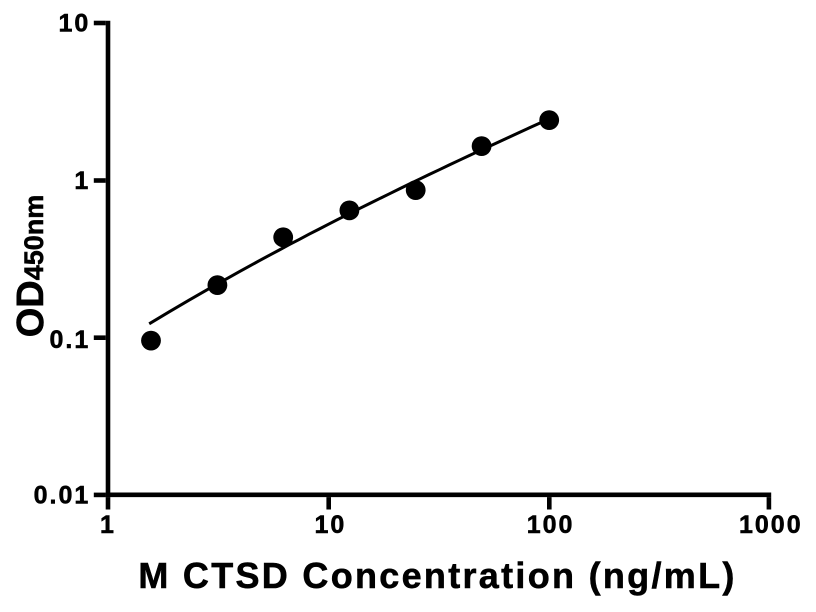  What do you see at coordinates (70, 340) in the screenshot?
I see `svg-text: 0.1` at bounding box center [70, 340].